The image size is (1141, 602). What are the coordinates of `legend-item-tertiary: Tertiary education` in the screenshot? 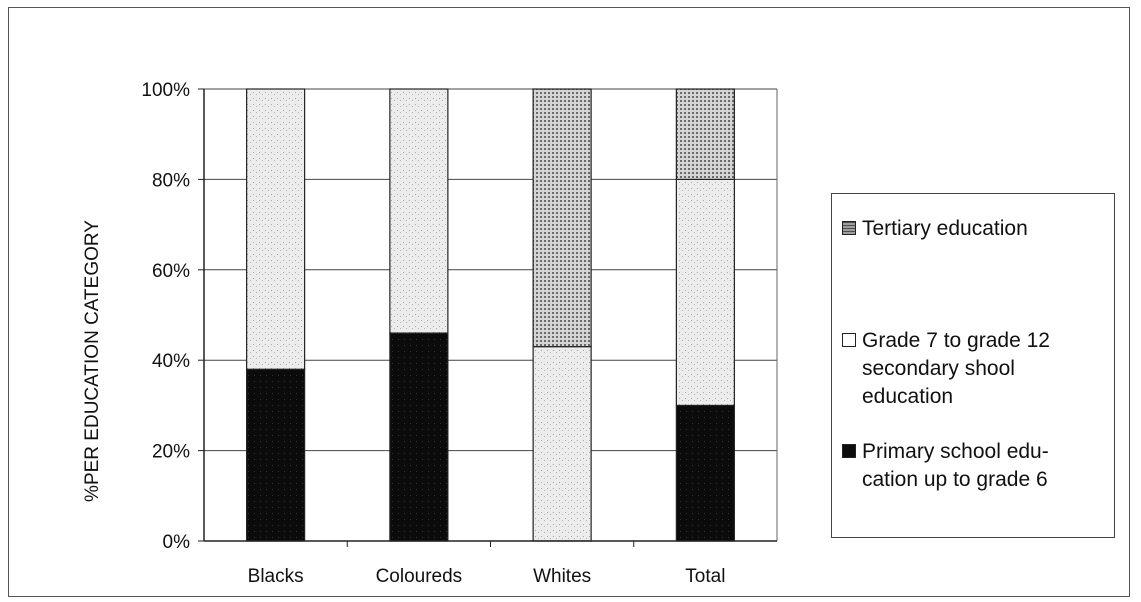 It's located at (977, 229).